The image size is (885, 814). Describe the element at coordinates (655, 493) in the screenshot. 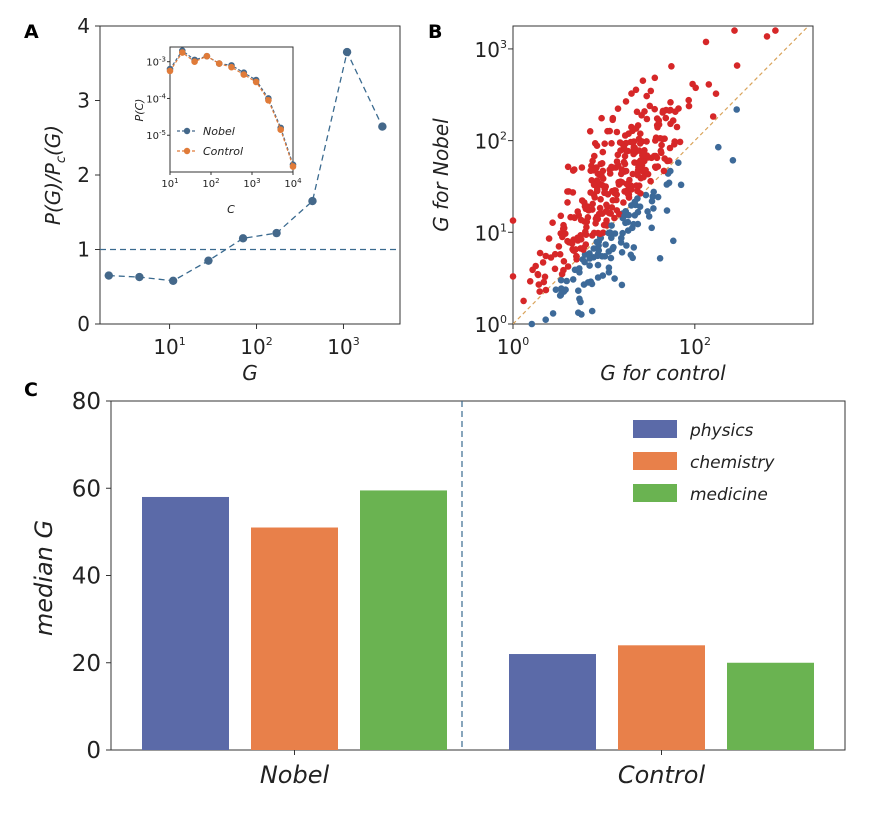

I see `legend-swatch-medicine` at that location.